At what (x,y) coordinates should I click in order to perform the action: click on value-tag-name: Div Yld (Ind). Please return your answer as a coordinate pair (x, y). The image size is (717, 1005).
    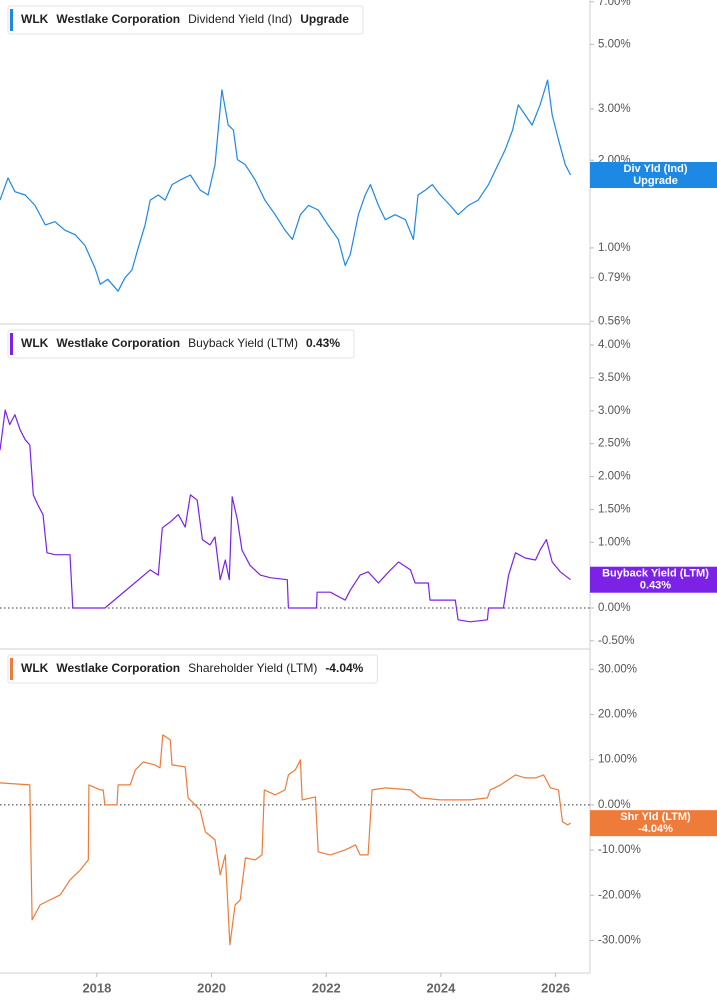
    Looking at the image, I should click on (656, 169).